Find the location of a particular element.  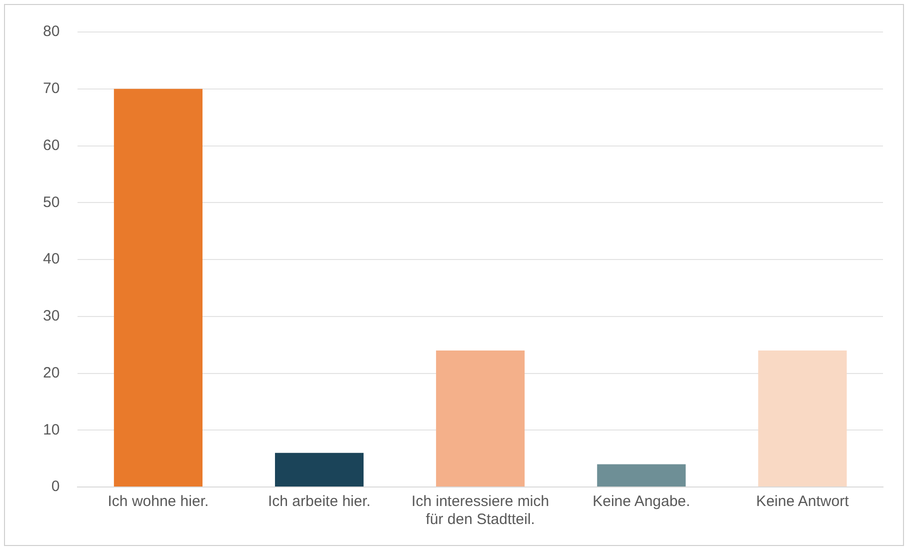

x-tick-label: Keine Antwort is located at coordinates (803, 501).